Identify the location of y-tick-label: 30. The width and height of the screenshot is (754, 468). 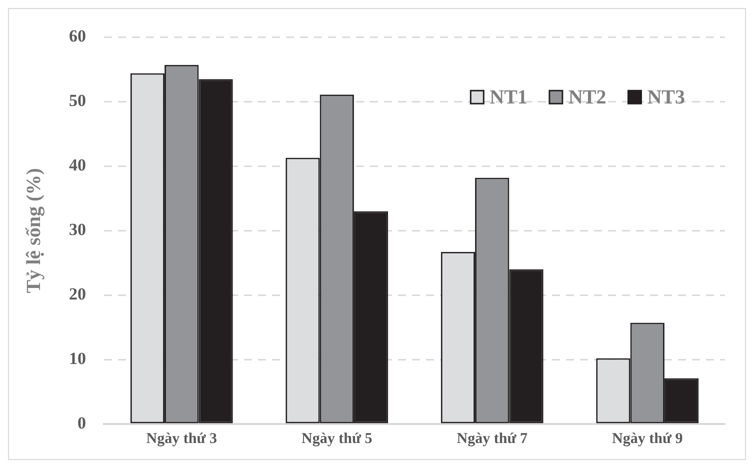
(77, 229).